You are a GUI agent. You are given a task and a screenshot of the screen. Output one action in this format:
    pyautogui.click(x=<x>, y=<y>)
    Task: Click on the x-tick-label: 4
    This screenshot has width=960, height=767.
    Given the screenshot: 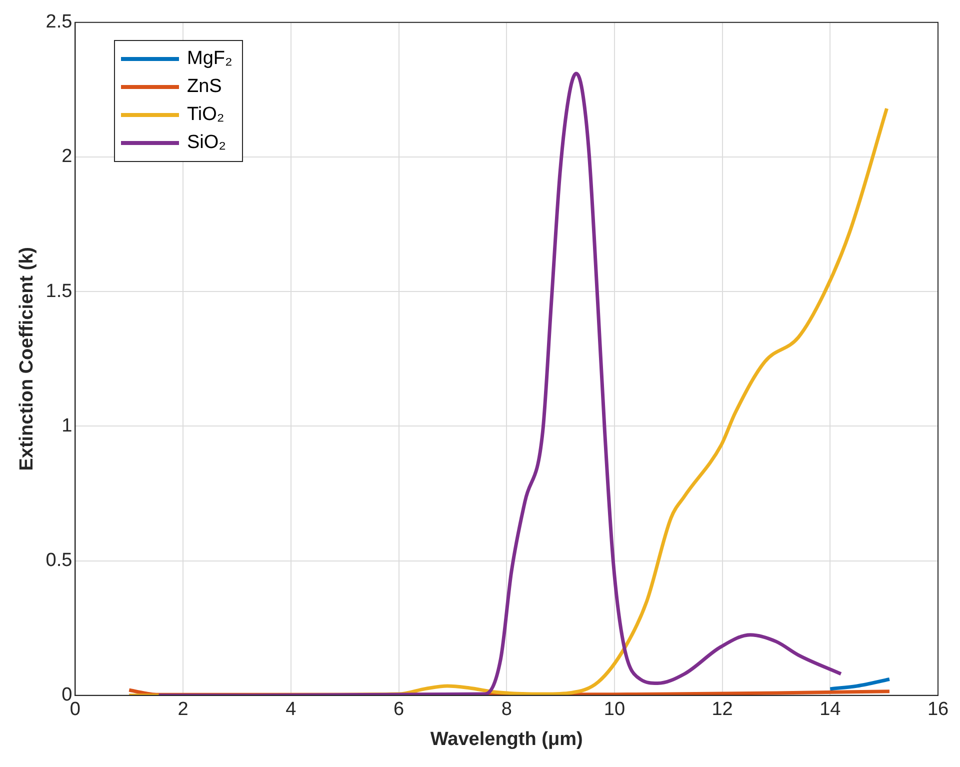 What is the action you would take?
    pyautogui.click(x=291, y=709)
    